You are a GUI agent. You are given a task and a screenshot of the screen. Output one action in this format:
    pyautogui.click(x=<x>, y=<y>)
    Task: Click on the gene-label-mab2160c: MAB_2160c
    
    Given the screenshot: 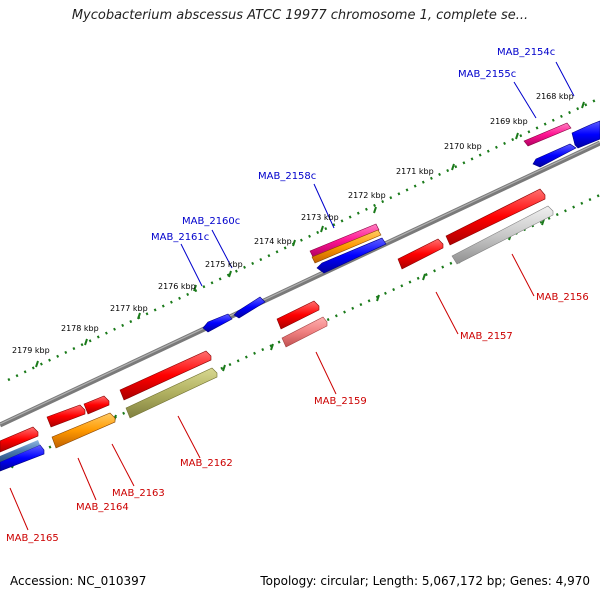 What is the action you would take?
    pyautogui.click(x=211, y=221)
    